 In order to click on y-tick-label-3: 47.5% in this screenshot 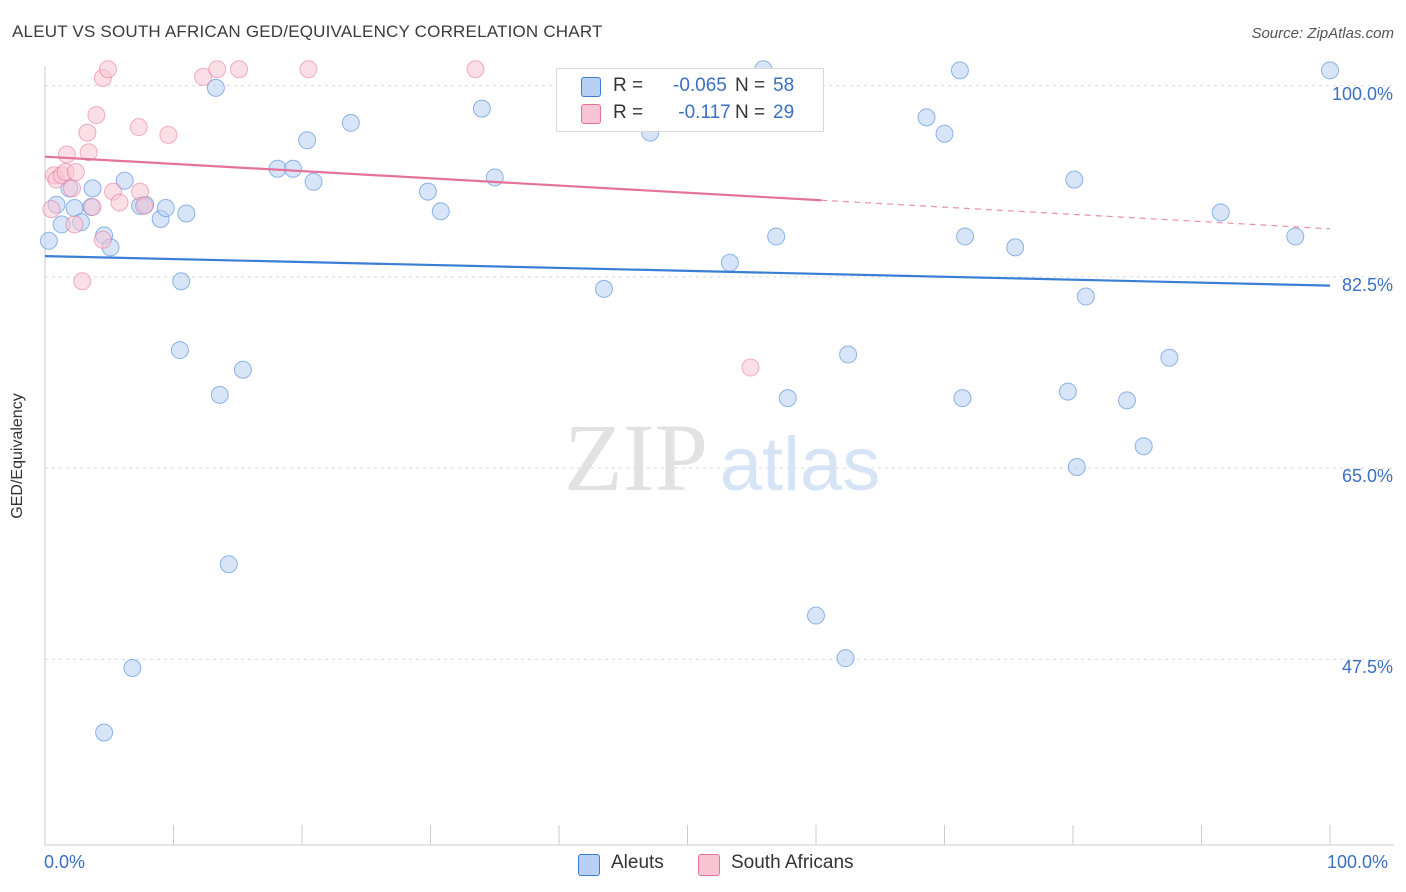, I will do `click(1367, 667)`.